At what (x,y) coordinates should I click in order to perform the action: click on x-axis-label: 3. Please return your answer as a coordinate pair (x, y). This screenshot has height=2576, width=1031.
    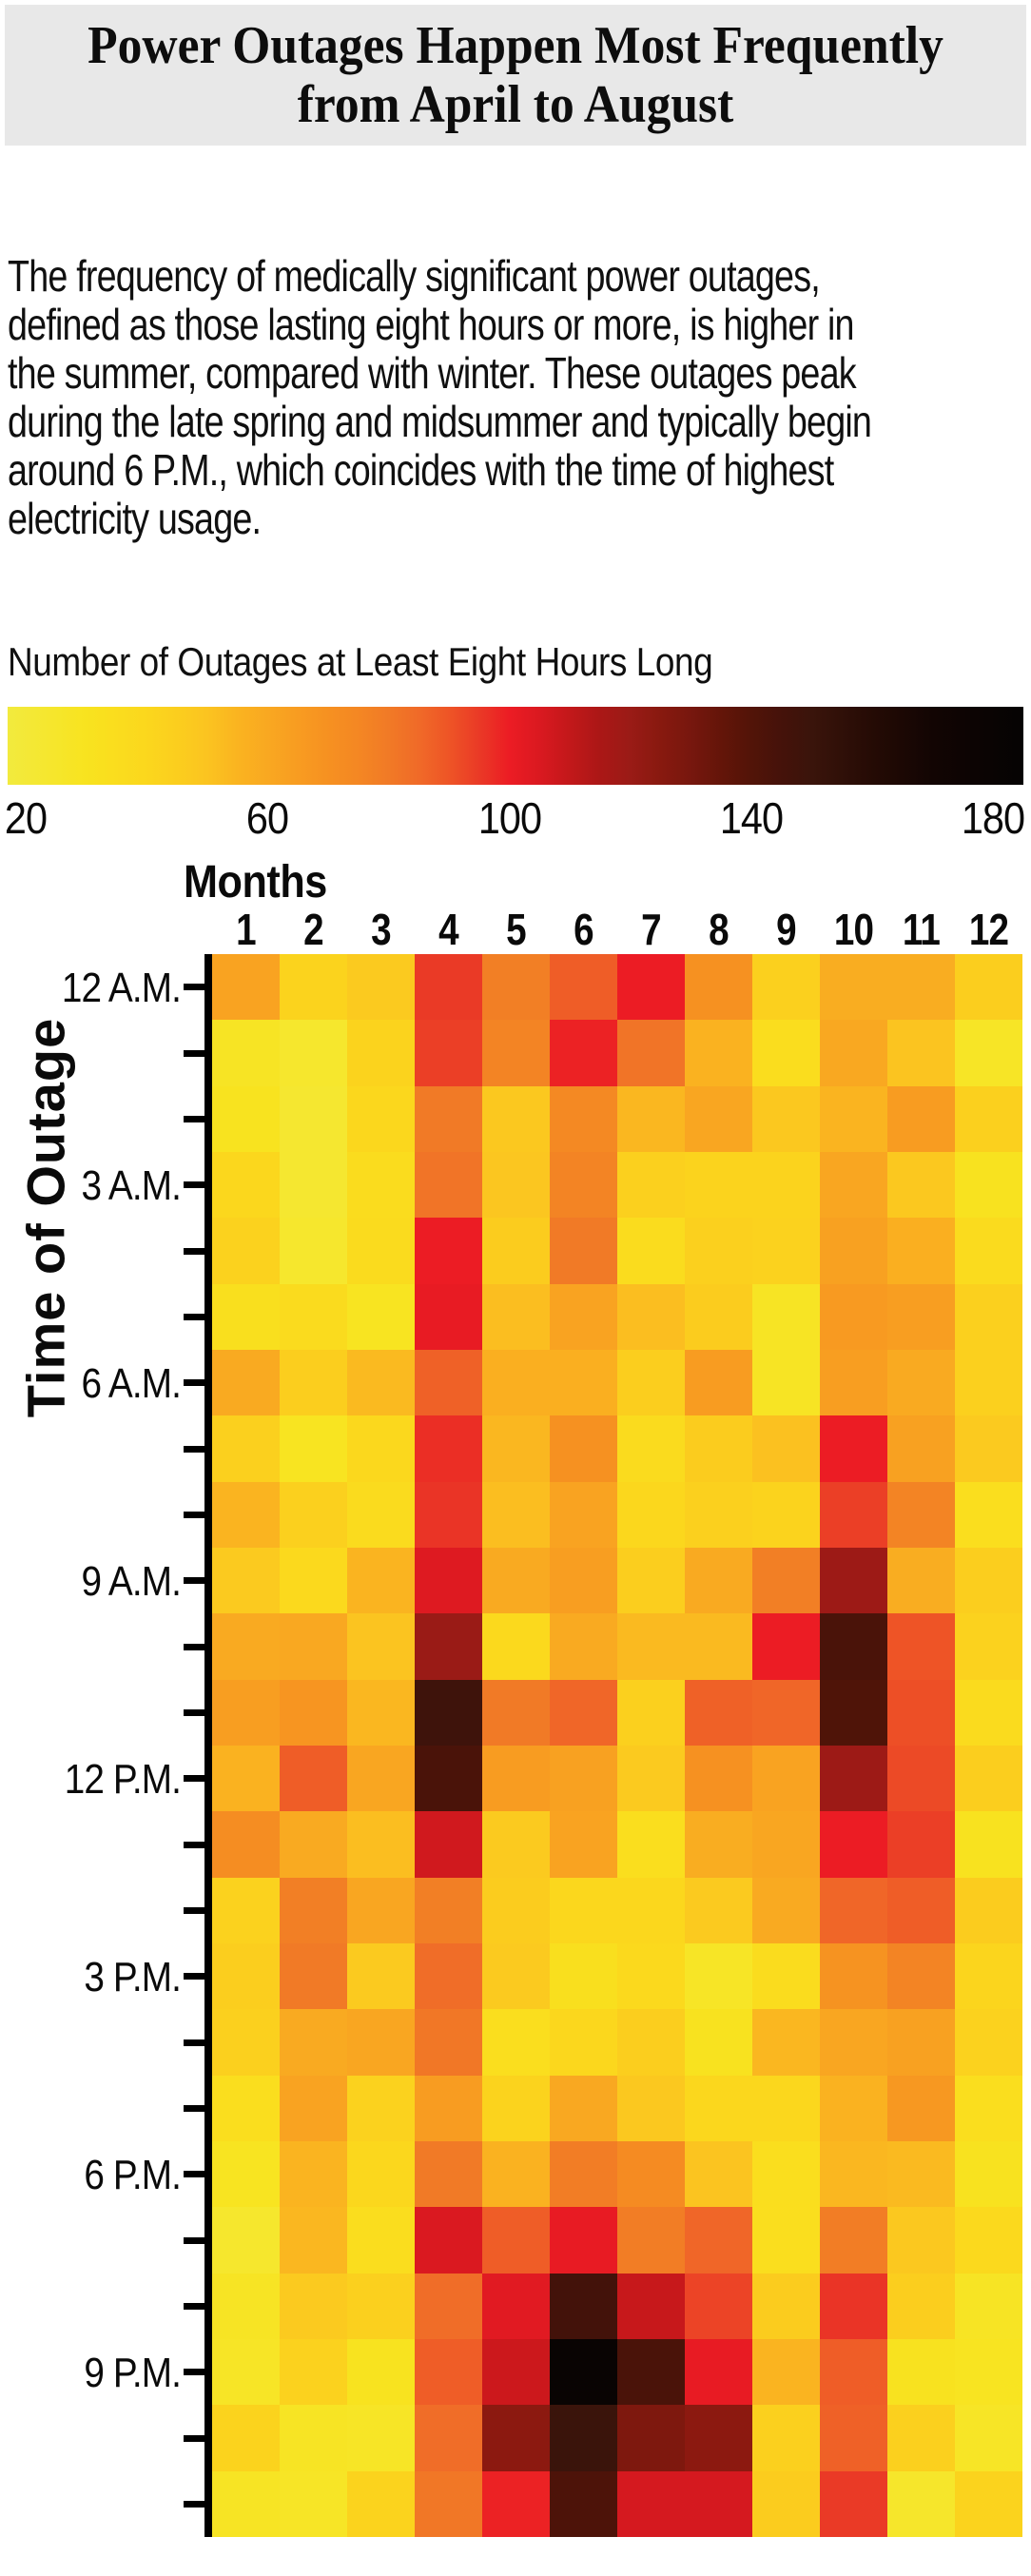
    Looking at the image, I should click on (381, 929).